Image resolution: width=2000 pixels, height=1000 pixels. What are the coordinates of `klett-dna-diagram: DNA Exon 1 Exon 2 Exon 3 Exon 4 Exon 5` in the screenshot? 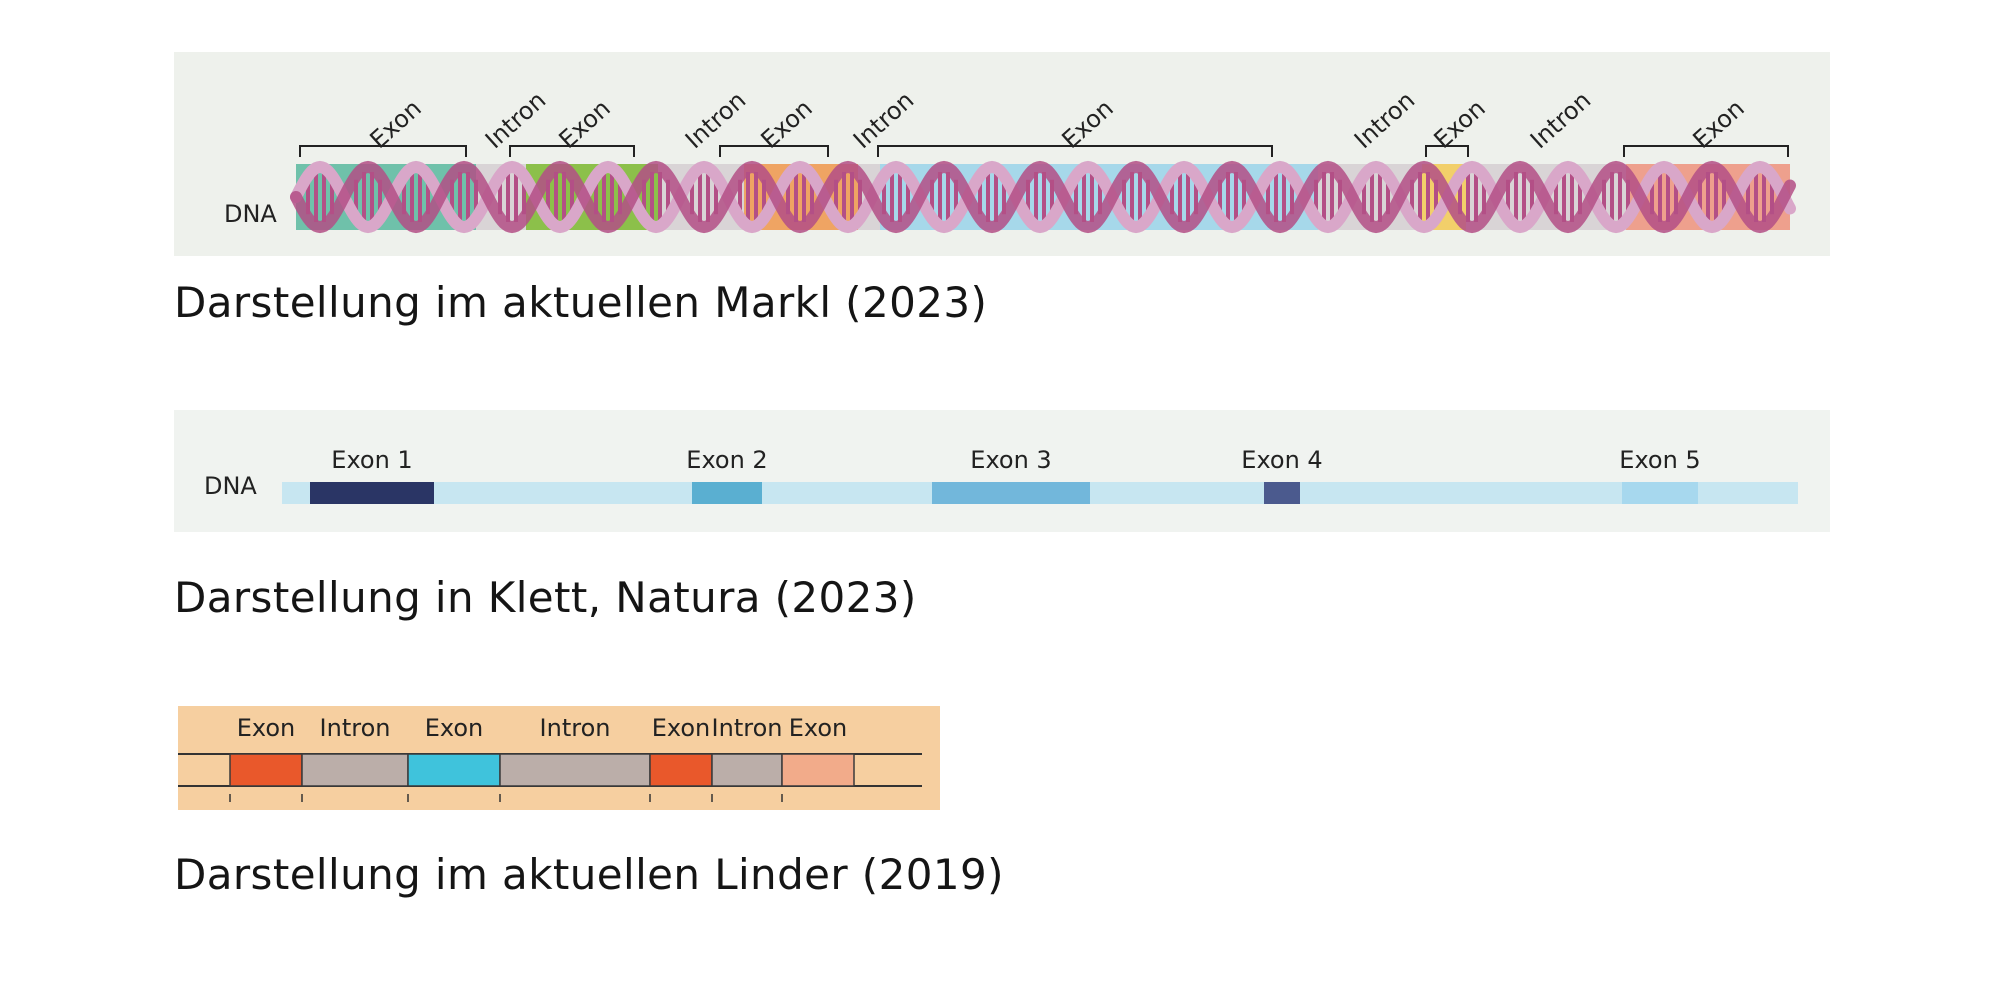 It's located at (1002, 471).